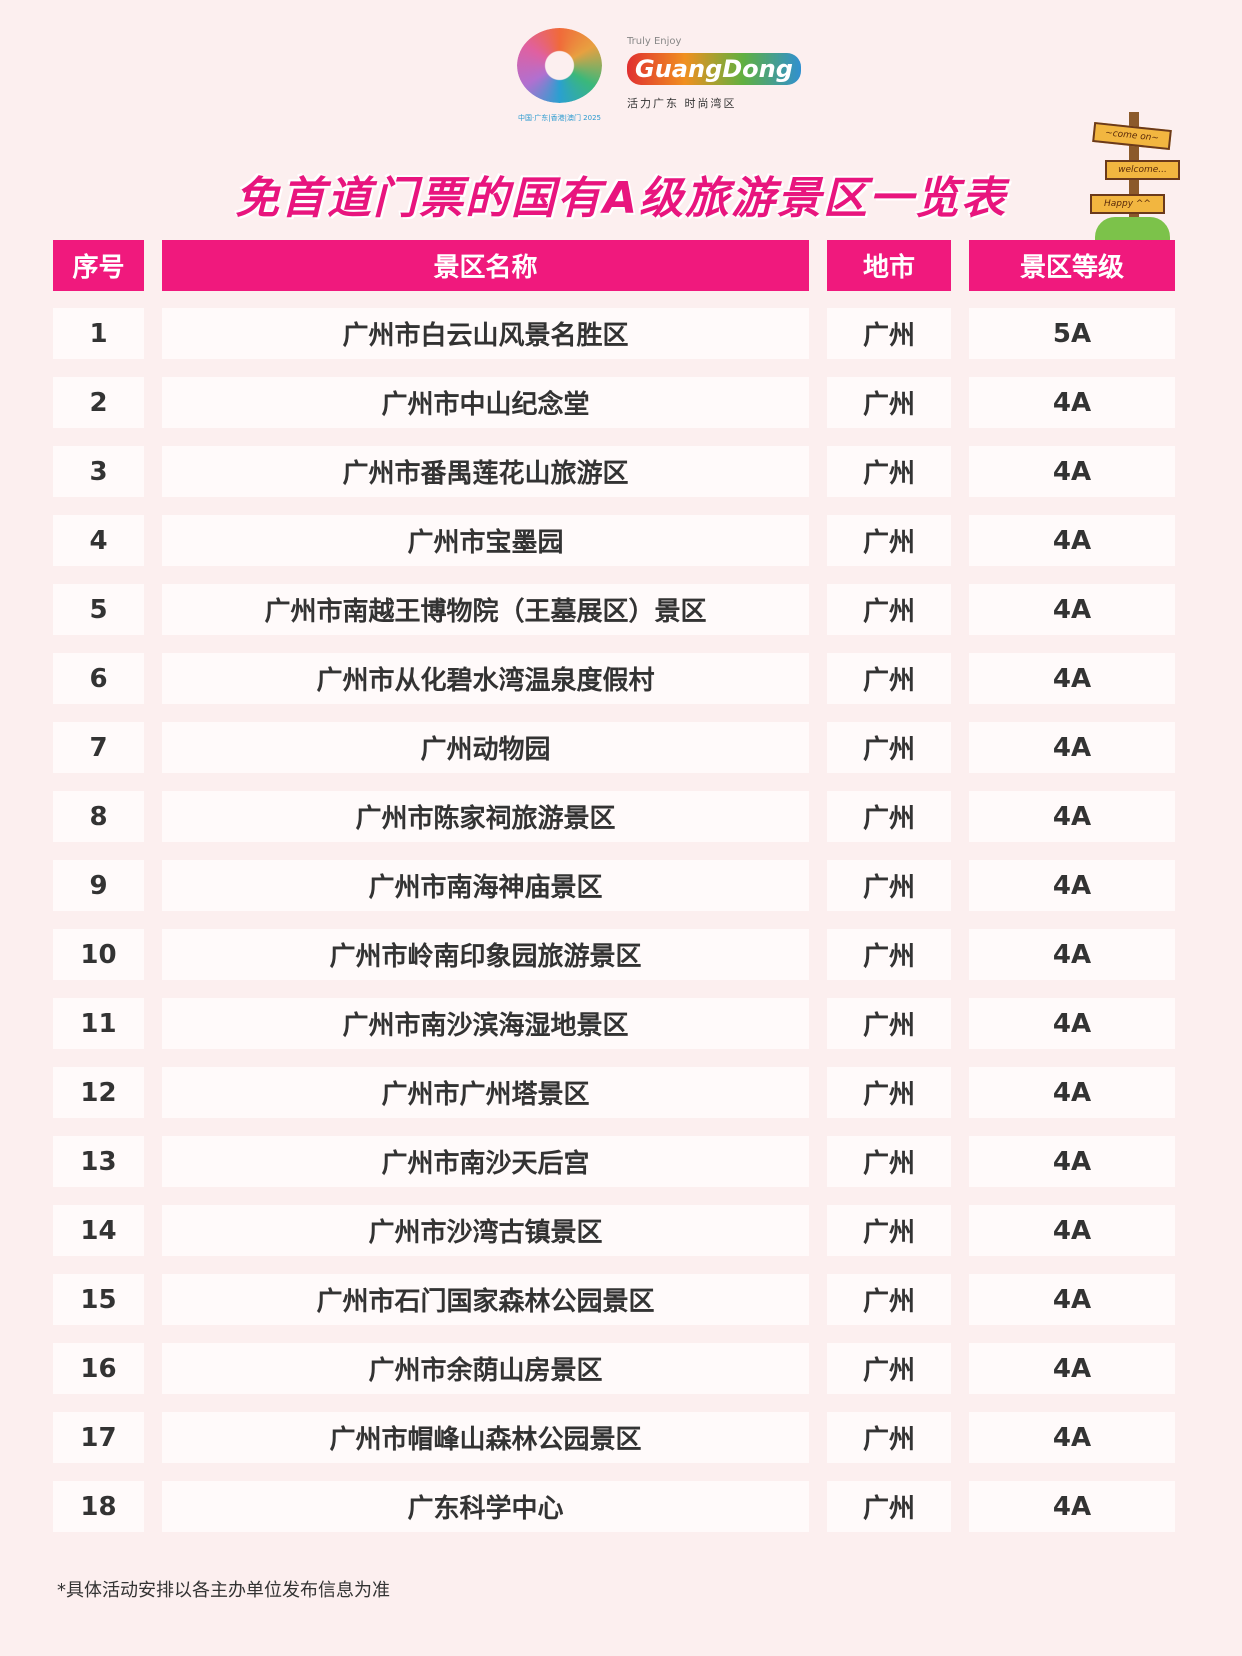 This screenshot has height=1656, width=1242. I want to click on cell-index: 2, so click(98, 402).